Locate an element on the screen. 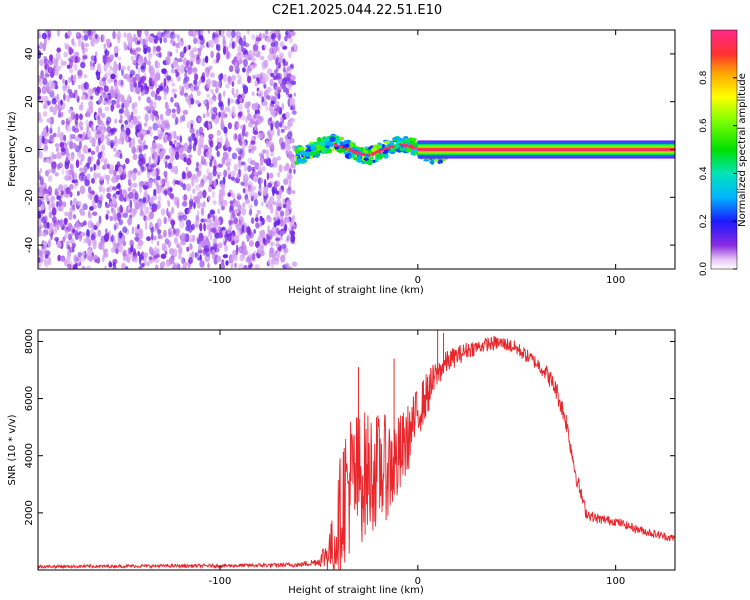 This screenshot has width=750, height=600. snr-xtick-label: 100 is located at coordinates (615, 581).